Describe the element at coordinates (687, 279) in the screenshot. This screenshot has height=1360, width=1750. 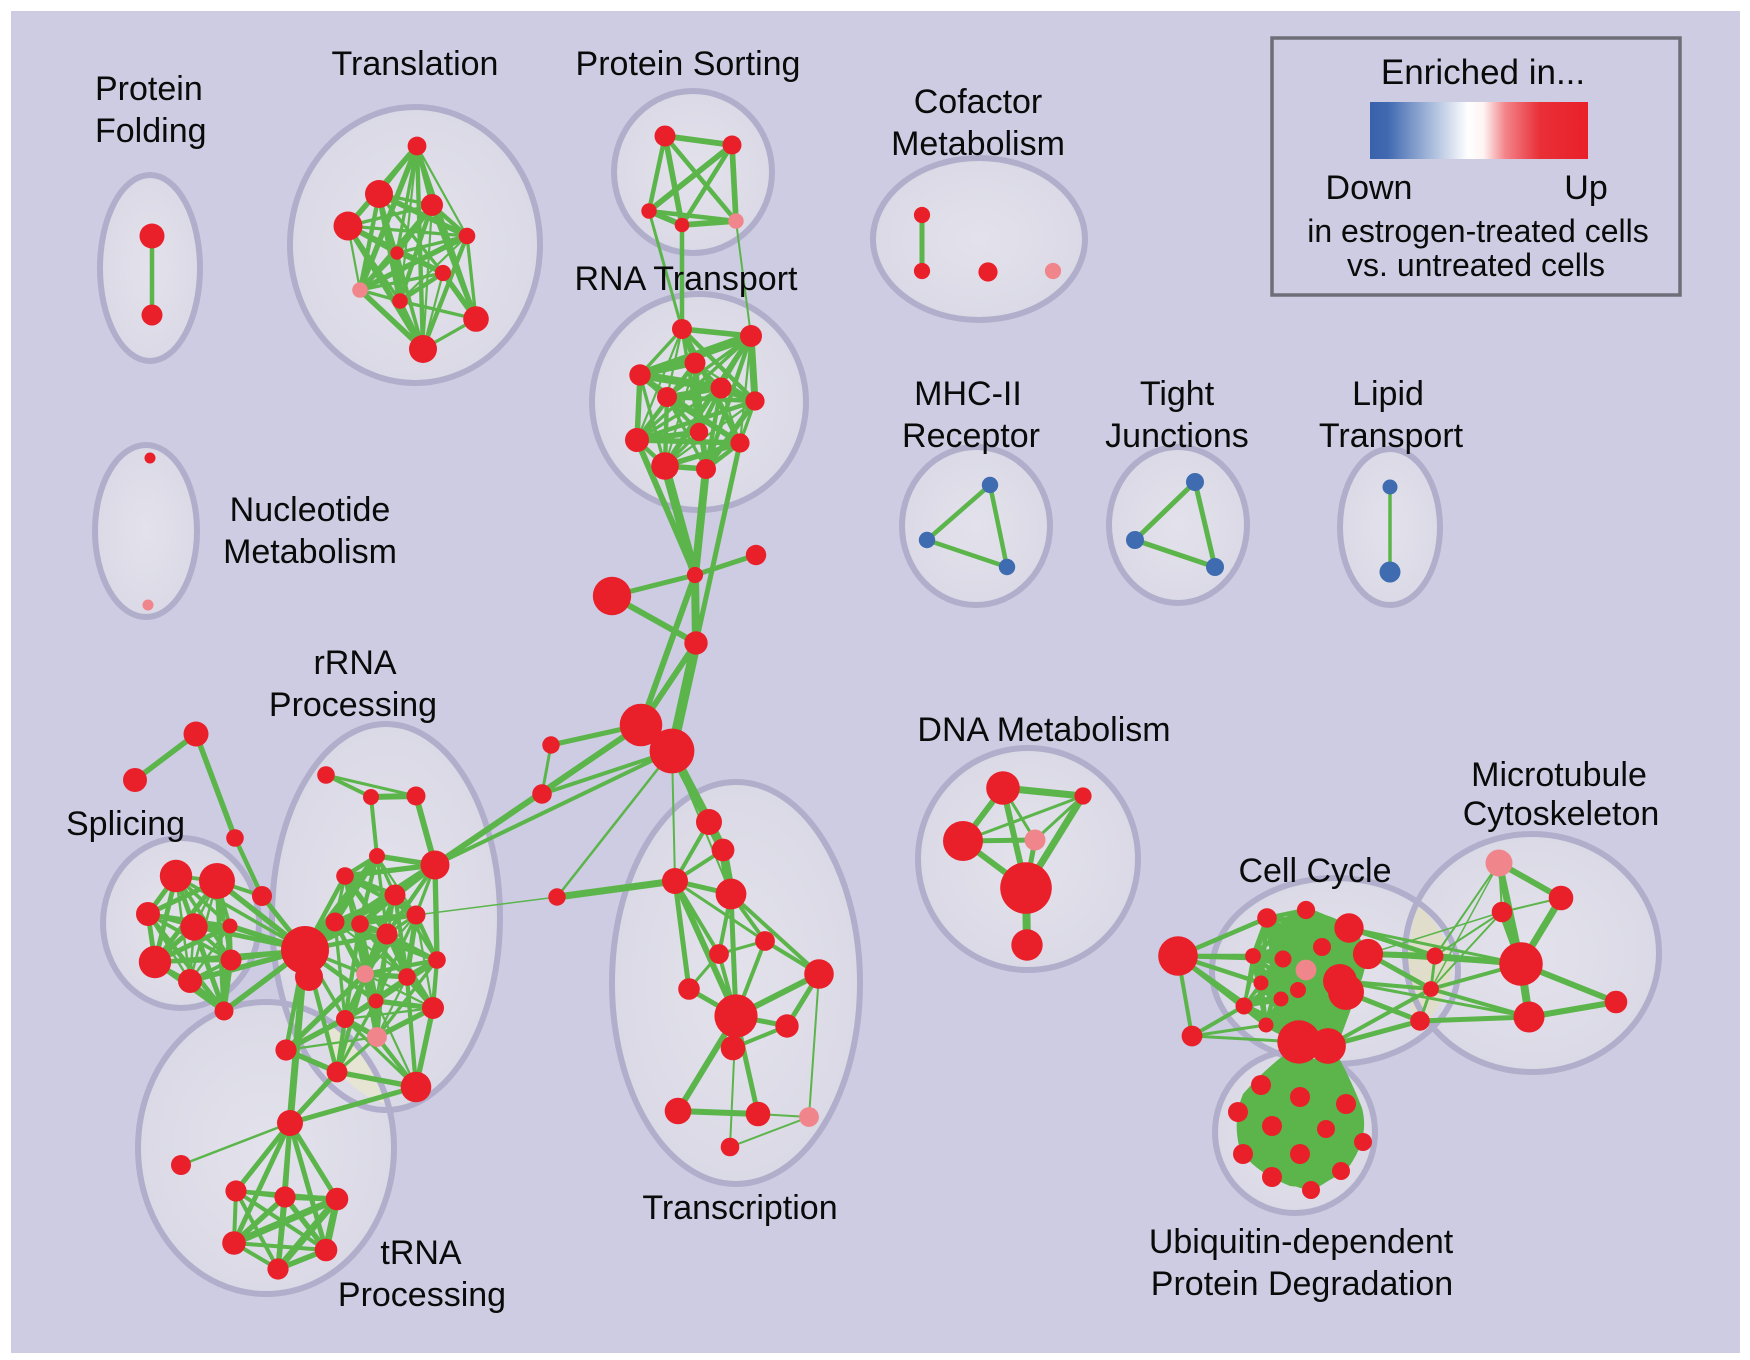
I see `svg-text: RNA Transport` at that location.